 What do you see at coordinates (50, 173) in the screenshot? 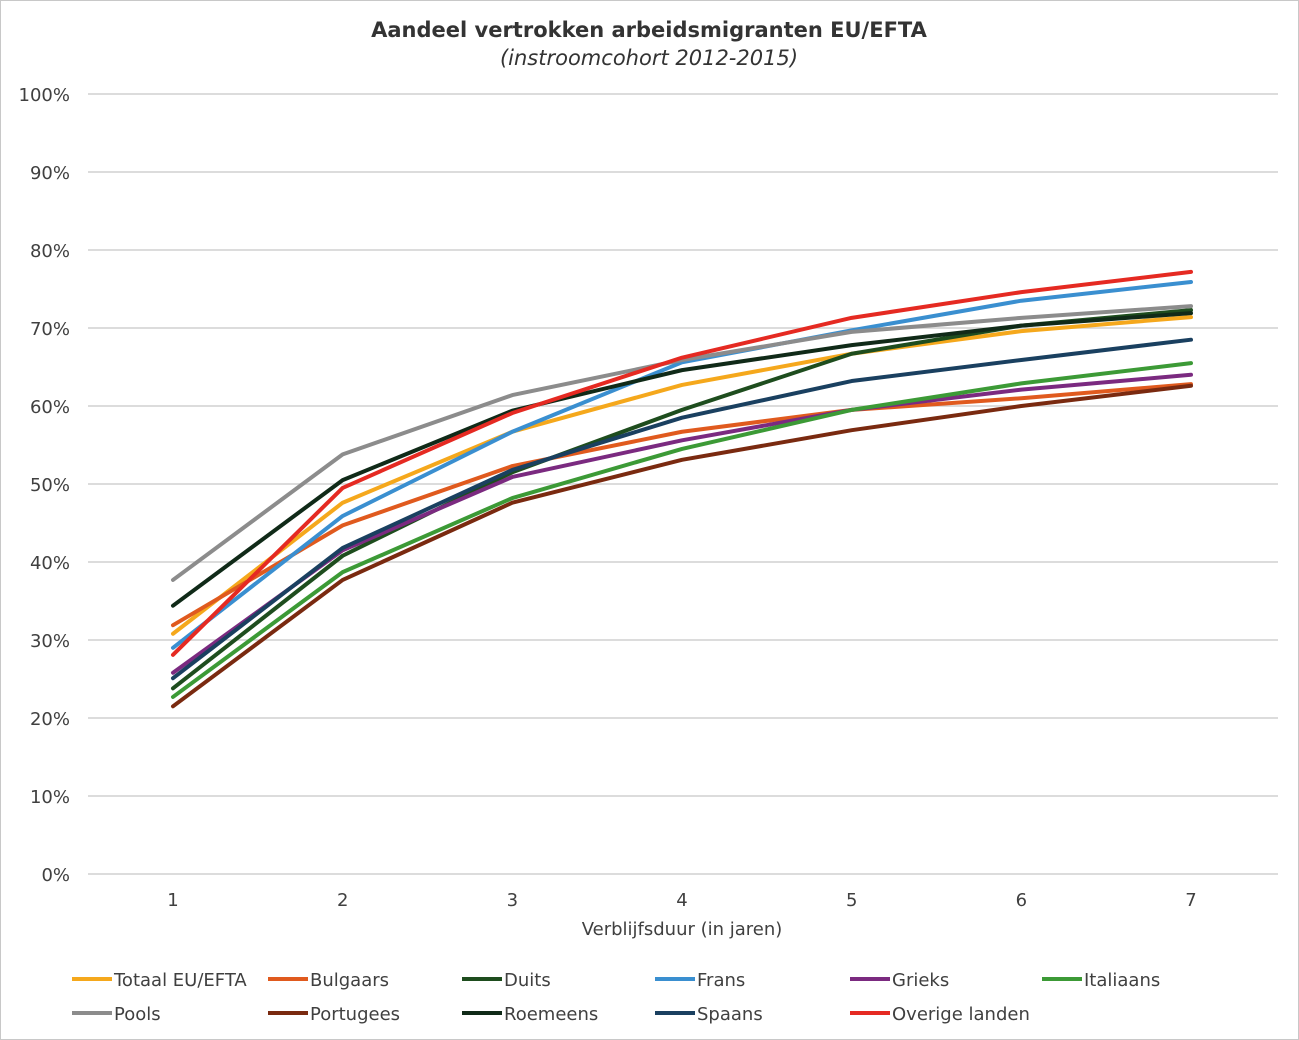
I see `y-tick-label: 90%` at bounding box center [50, 173].